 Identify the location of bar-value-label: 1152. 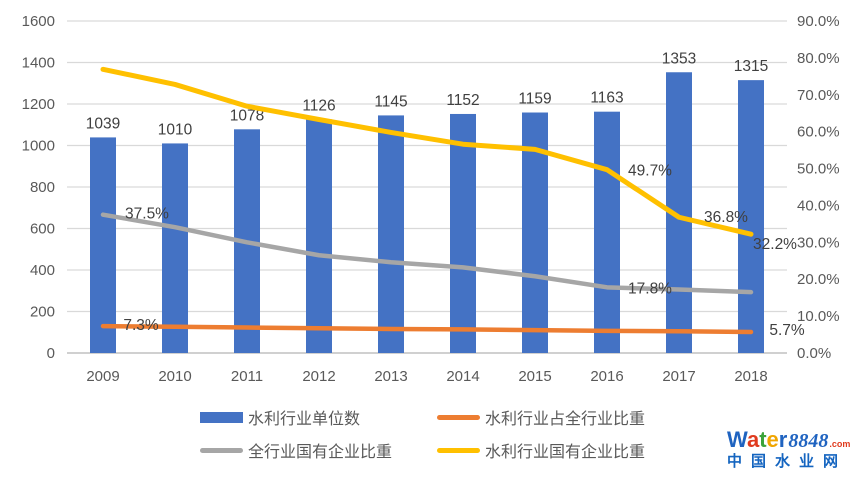
(462, 100).